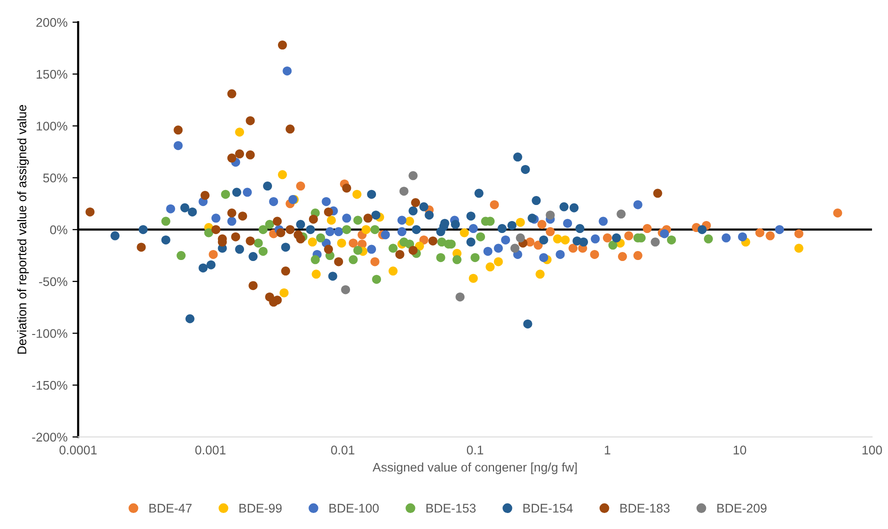  Describe the element at coordinates (872, 450) in the screenshot. I see `x-tick-label: 100` at that location.